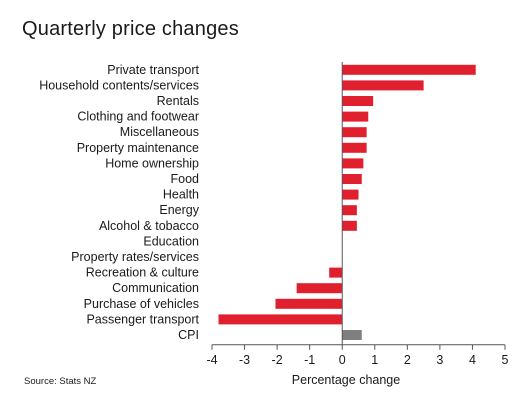  I want to click on category-label: Communication, so click(155, 288).